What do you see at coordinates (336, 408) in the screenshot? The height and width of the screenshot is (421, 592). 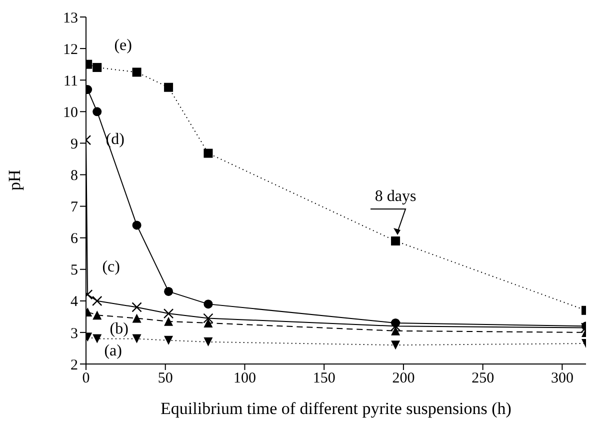 I see `x-axis-title: Equilibrium time of different pyrite suspensions (h)` at bounding box center [336, 408].